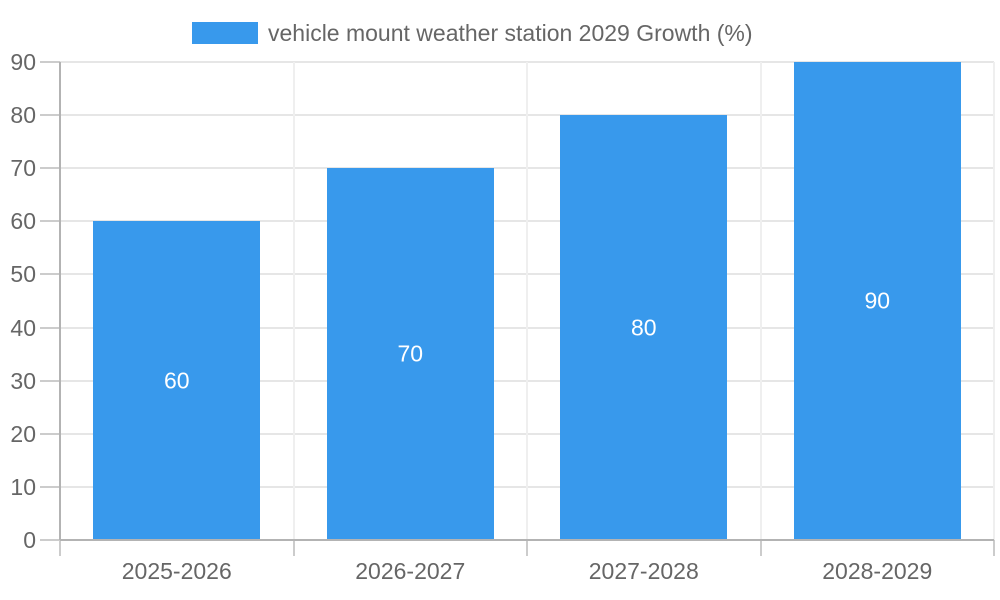 This screenshot has width=1000, height=600. What do you see at coordinates (60, 301) in the screenshot?
I see `y-axis-line` at bounding box center [60, 301].